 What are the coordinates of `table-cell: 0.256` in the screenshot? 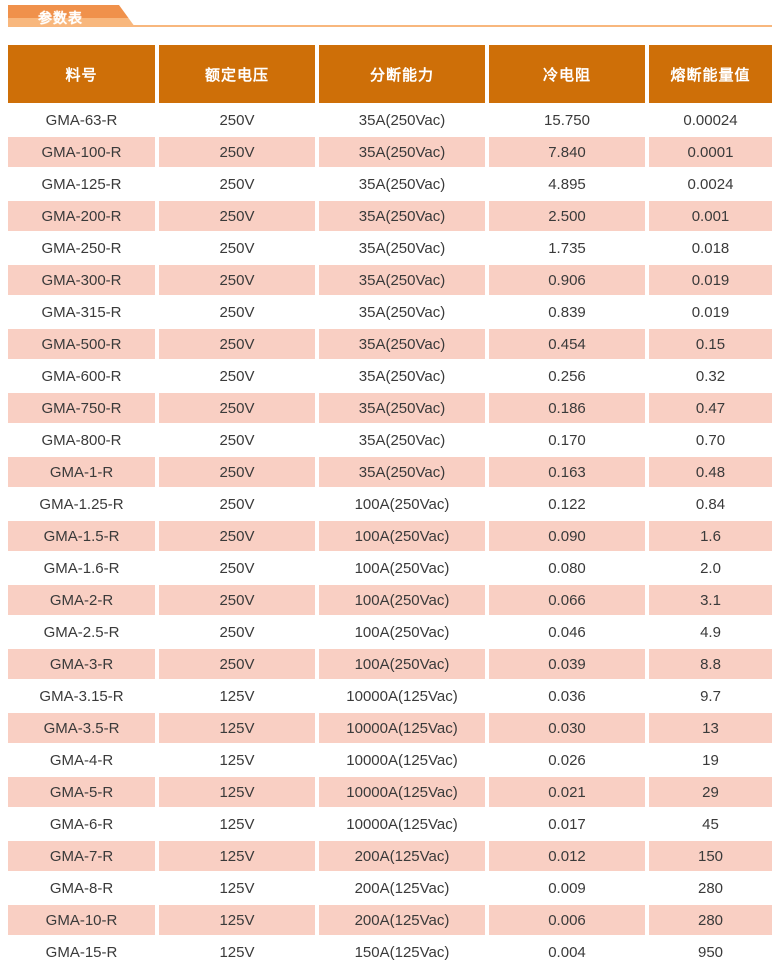 It's located at (567, 376).